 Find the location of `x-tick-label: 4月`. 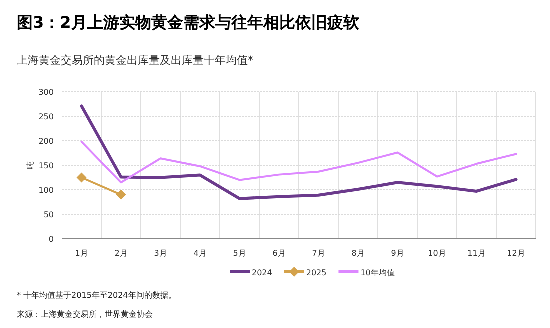

x-tick-label: 4月 is located at coordinates (200, 253).